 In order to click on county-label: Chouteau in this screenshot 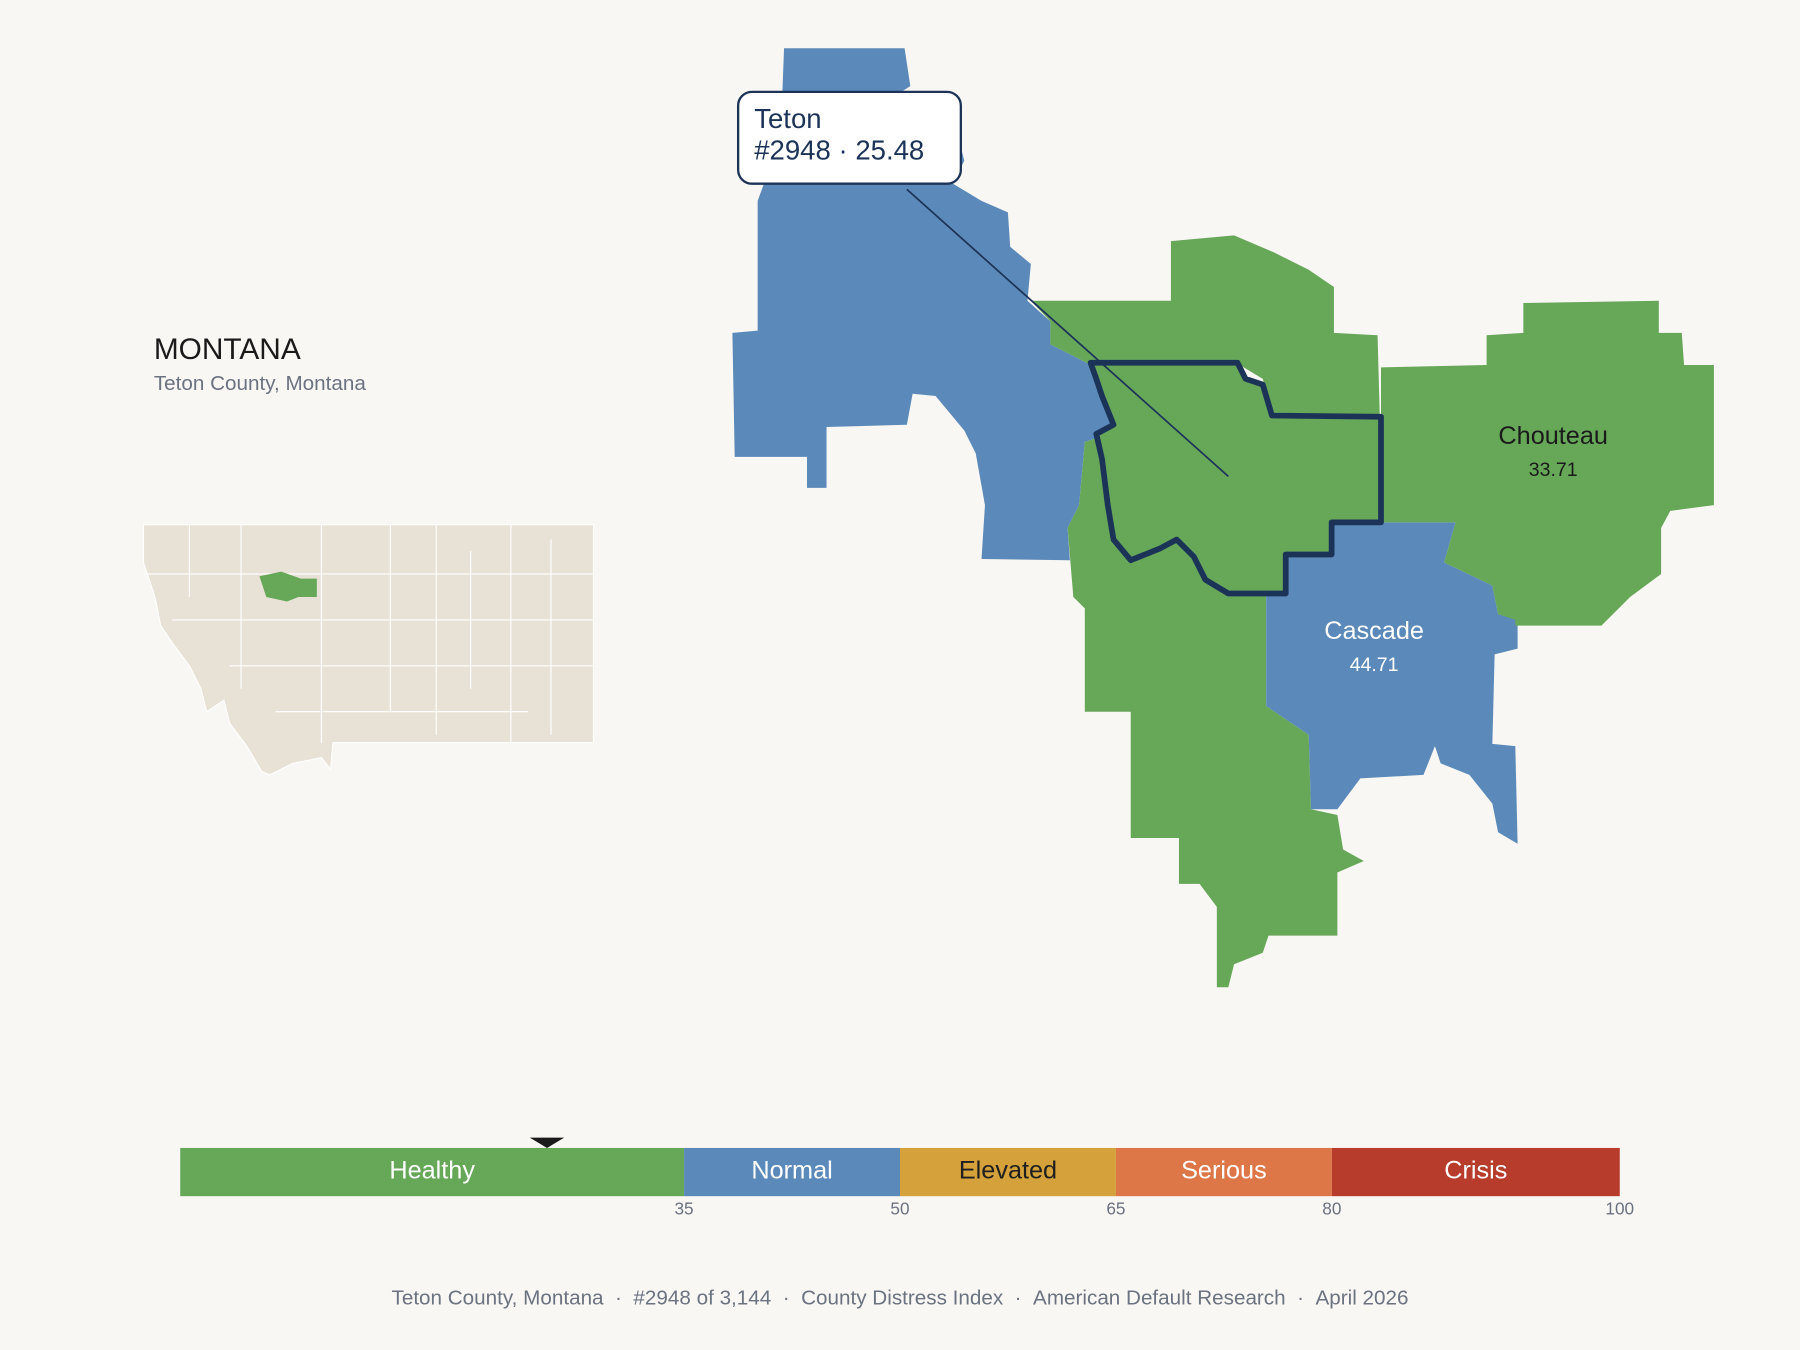, I will do `click(1553, 436)`.